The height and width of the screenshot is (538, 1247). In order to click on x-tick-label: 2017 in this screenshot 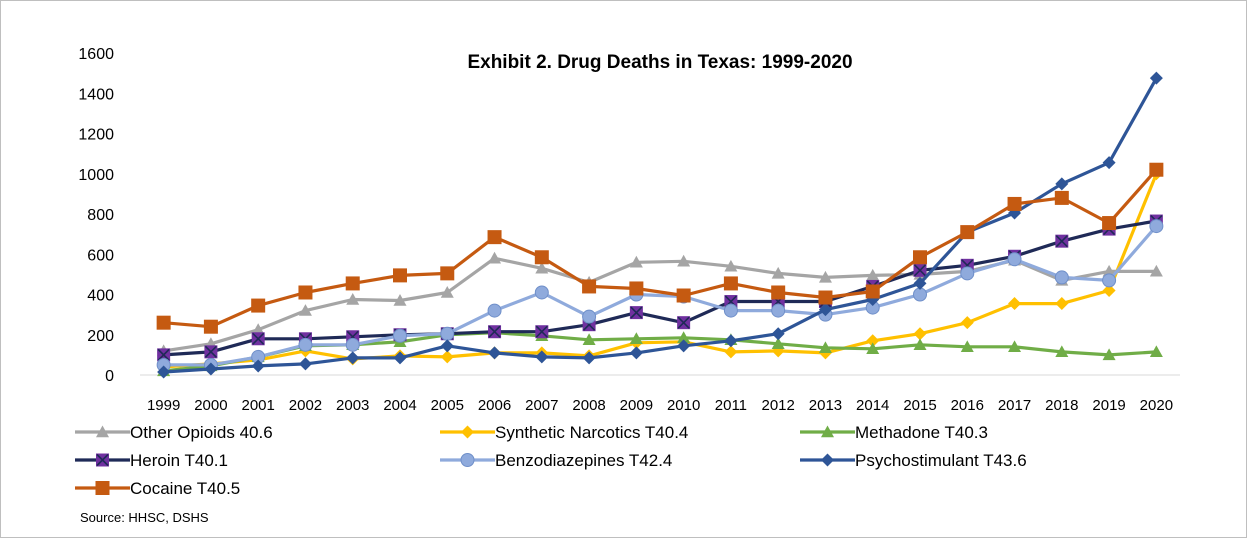, I will do `click(1014, 405)`.